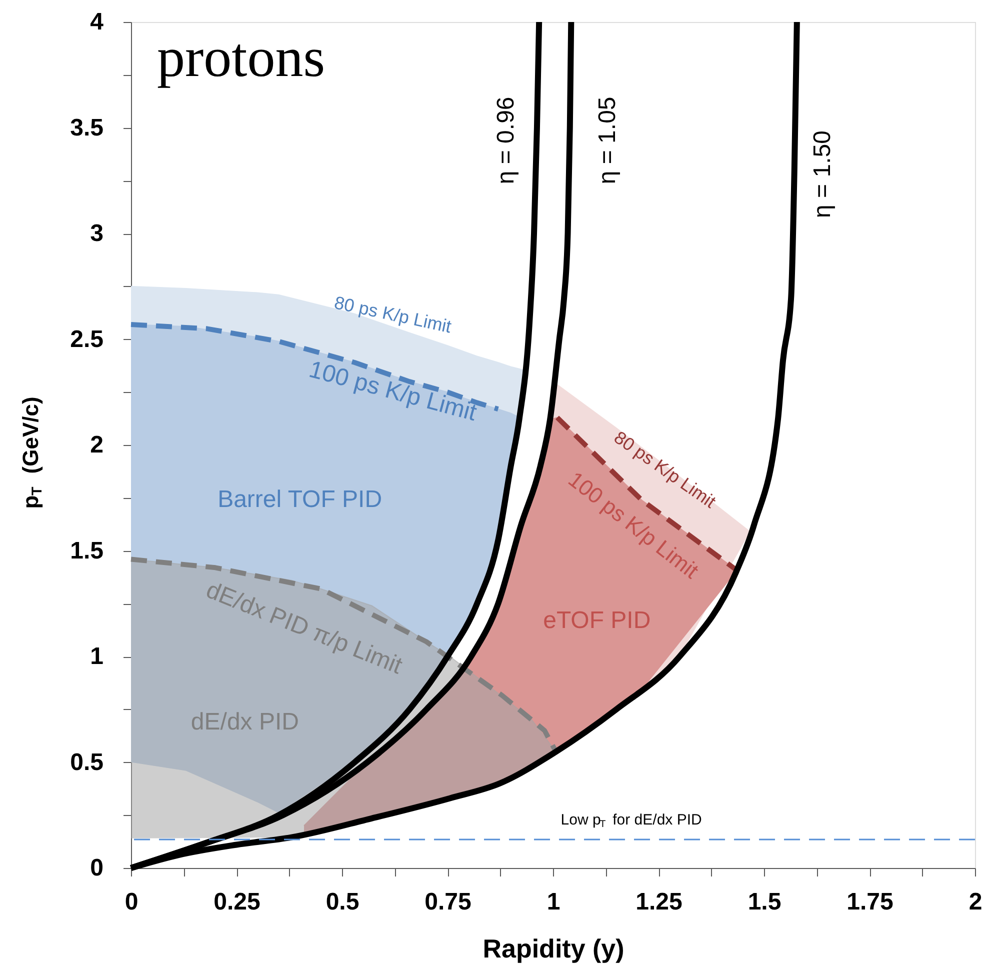  What do you see at coordinates (822, 174) in the screenshot?
I see `annotation: η = 1.50` at bounding box center [822, 174].